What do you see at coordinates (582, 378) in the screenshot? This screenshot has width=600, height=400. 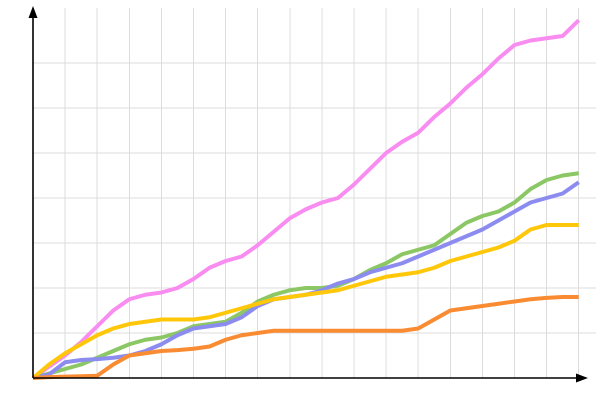 I see `x-axis-arrowhead` at bounding box center [582, 378].